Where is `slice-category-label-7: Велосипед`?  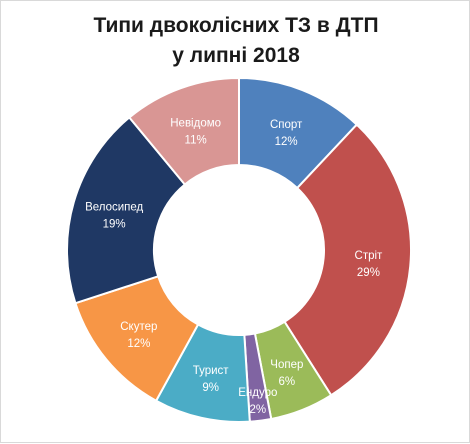 slice-category-label-7: Велосипед is located at coordinates (114, 208).